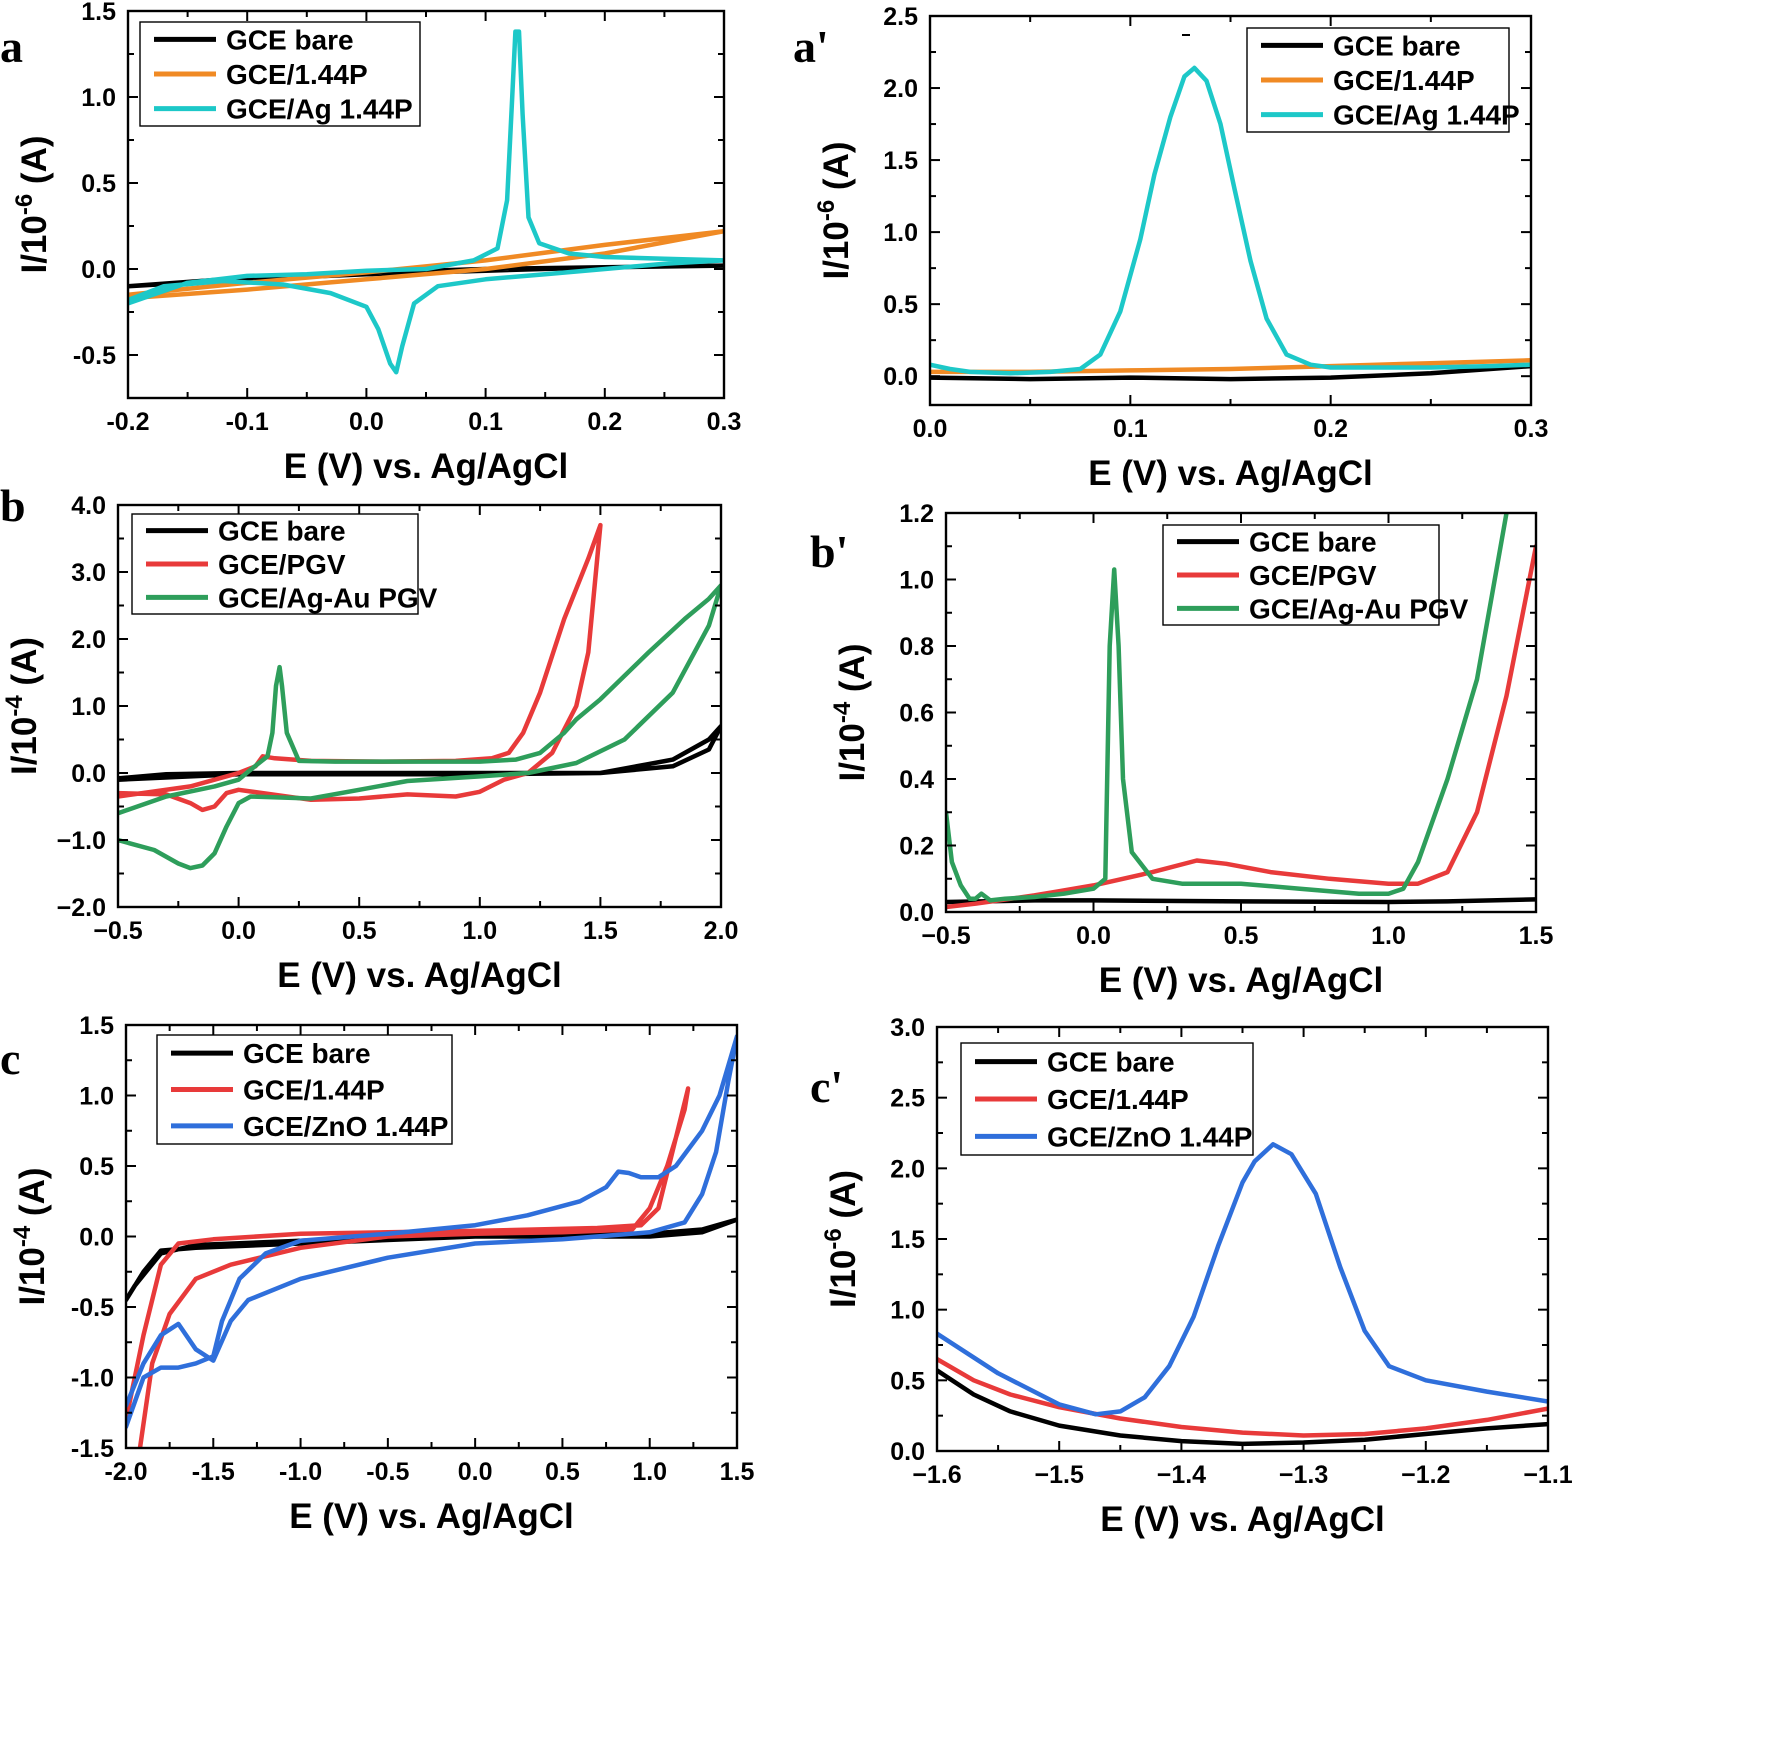 Image resolution: width=1772 pixels, height=1737 pixels. I want to click on x-tick-label: -1.0, so click(300, 1472).